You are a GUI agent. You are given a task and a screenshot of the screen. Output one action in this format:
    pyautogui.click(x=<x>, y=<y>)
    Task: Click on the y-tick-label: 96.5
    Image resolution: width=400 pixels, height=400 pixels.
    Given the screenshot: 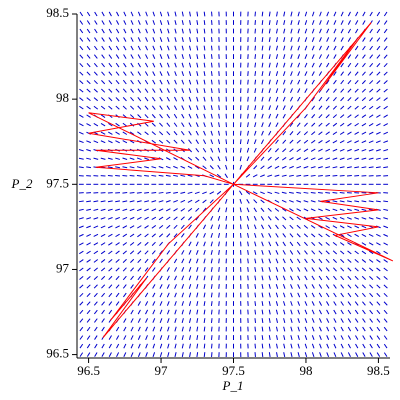 What is the action you would take?
    pyautogui.click(x=57, y=353)
    